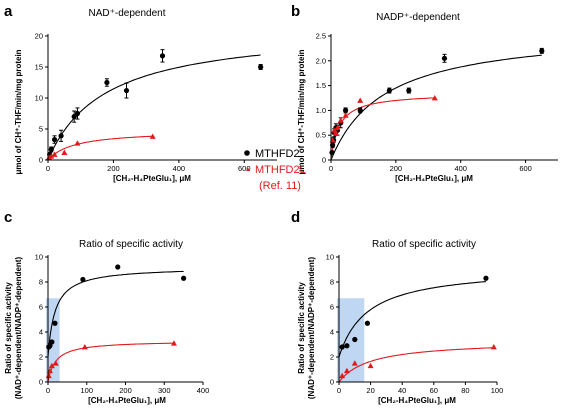 The image size is (567, 408). I want to click on x-tick-label-d: 40, so click(402, 390).